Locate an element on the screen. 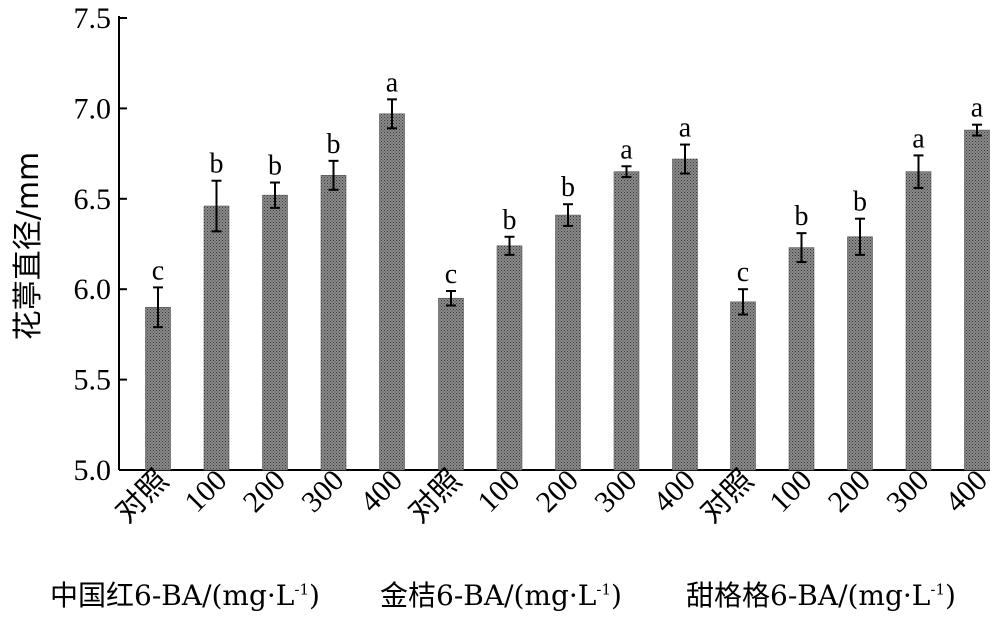 Image resolution: width=1000 pixels, height=620 pixels. y-tick-label: 5.0 is located at coordinates (93, 470).